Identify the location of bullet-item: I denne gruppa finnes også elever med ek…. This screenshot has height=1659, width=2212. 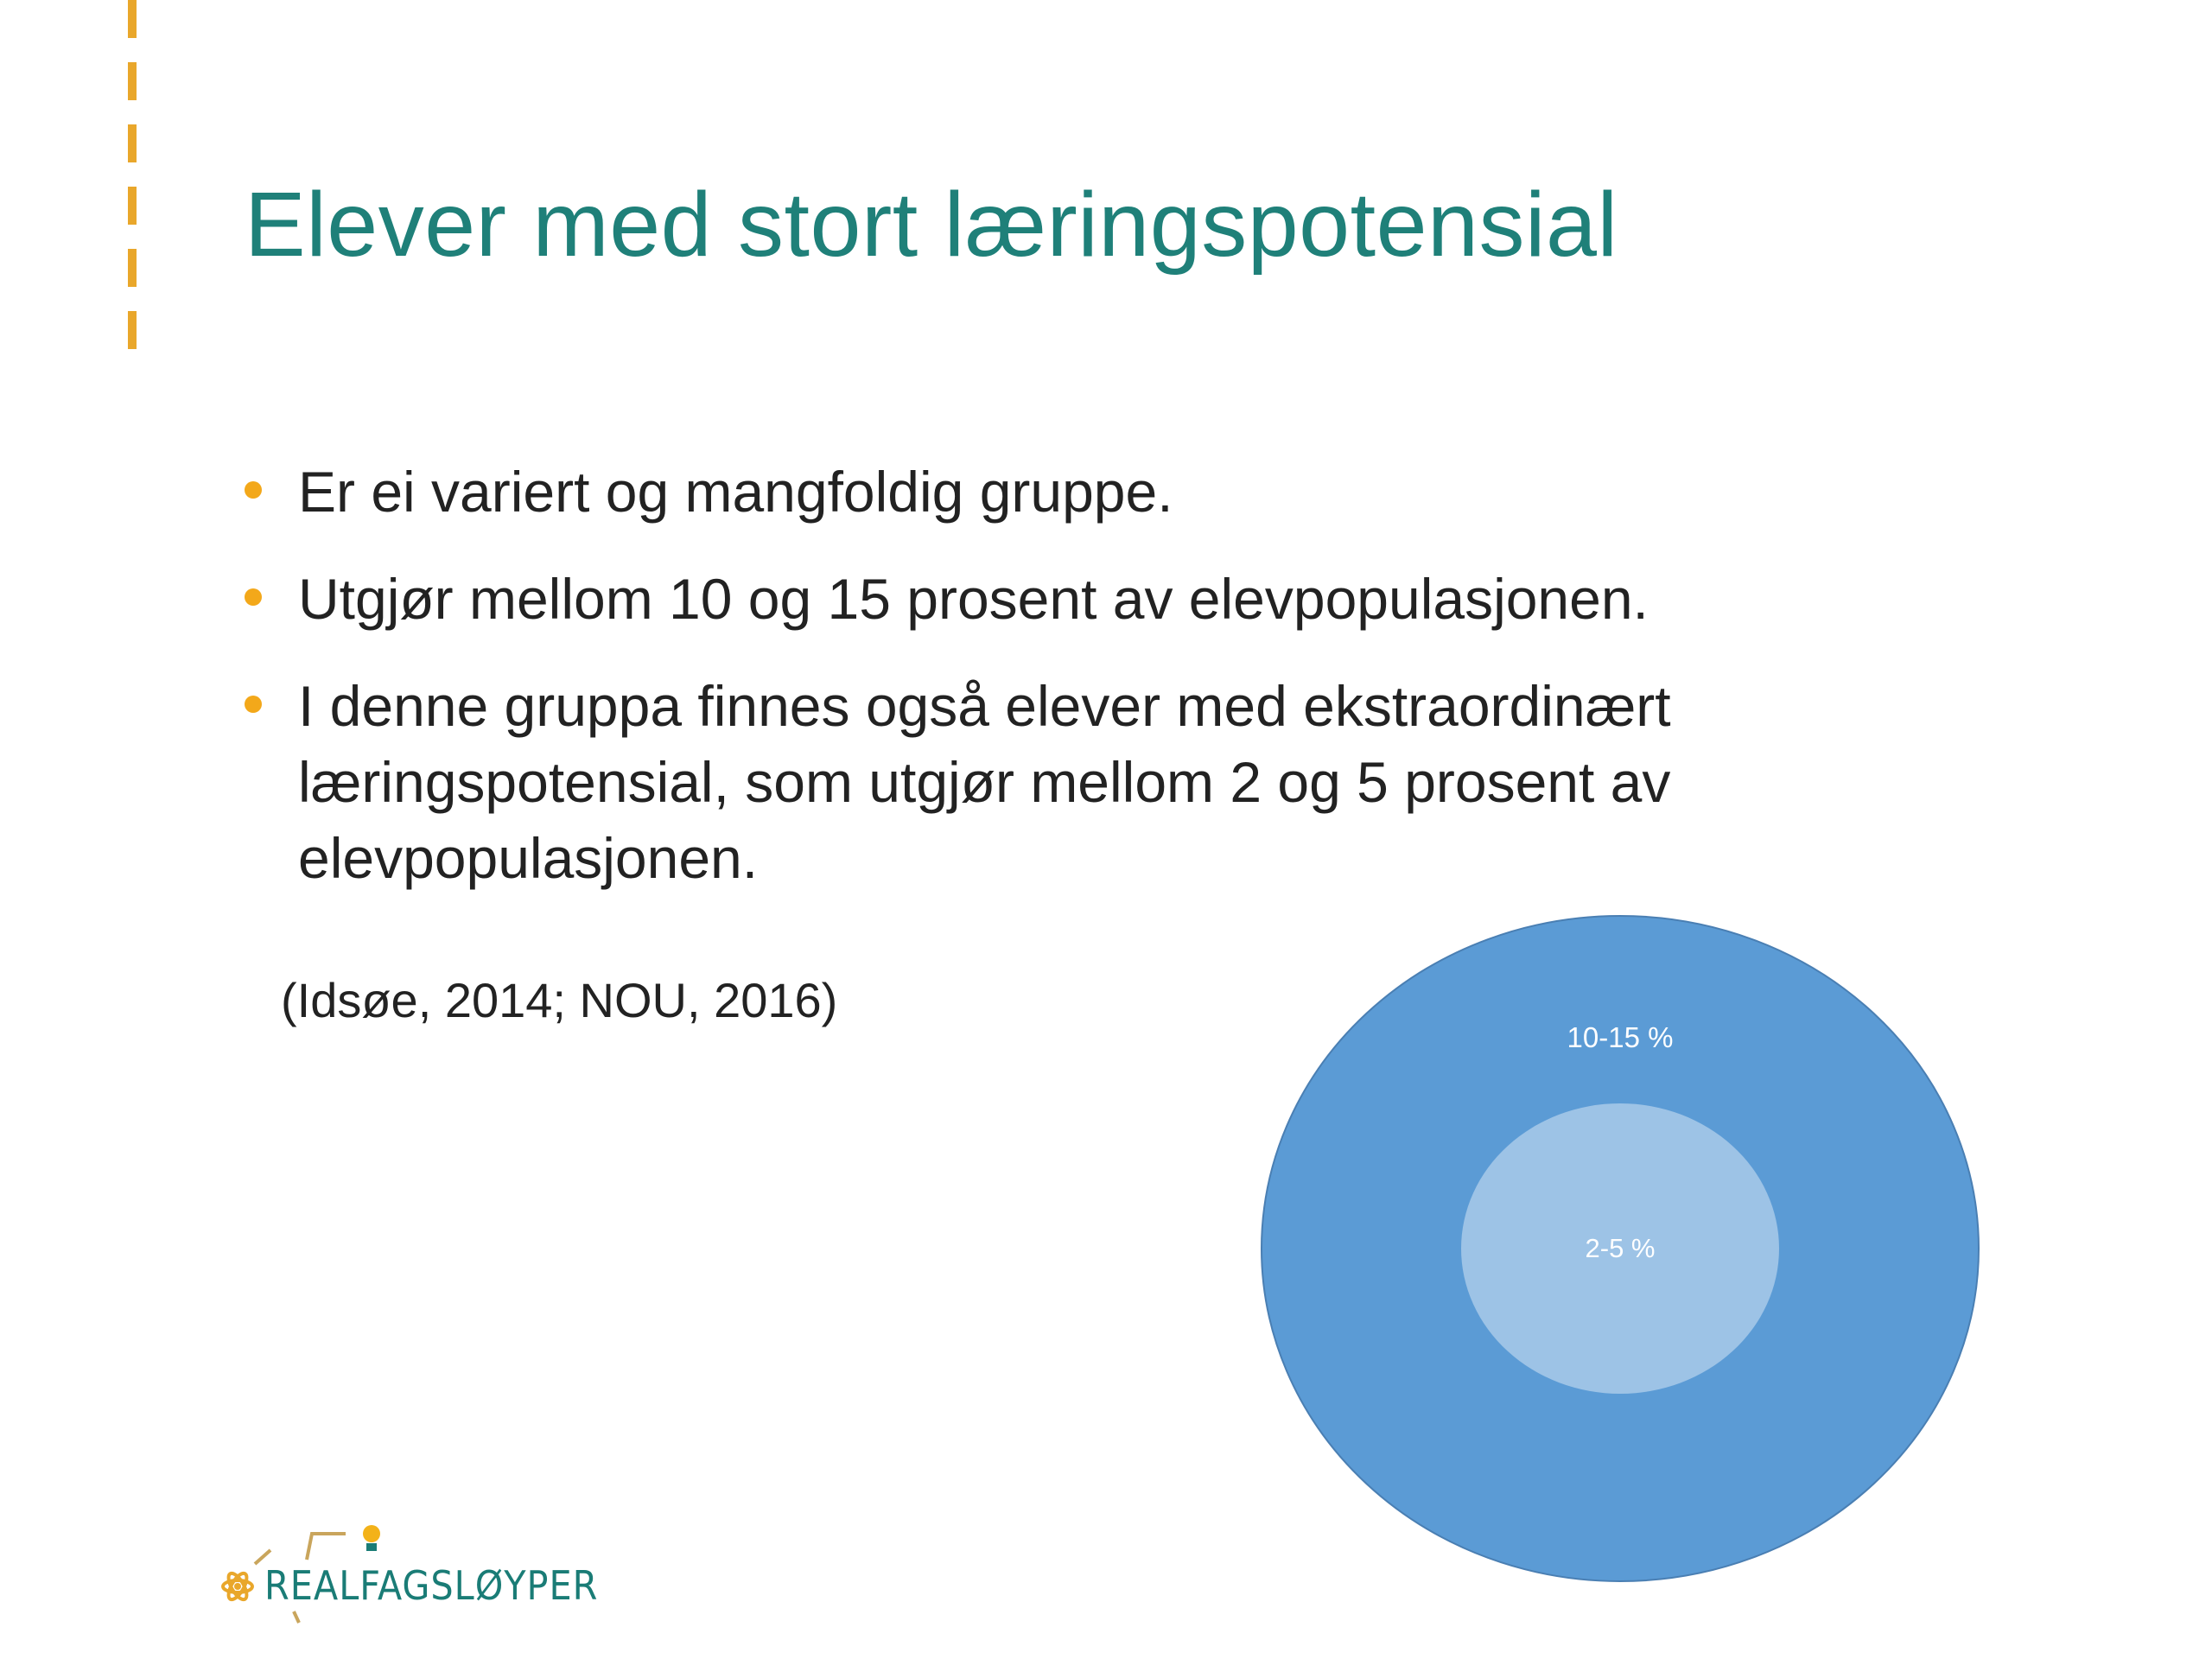
(1087, 782).